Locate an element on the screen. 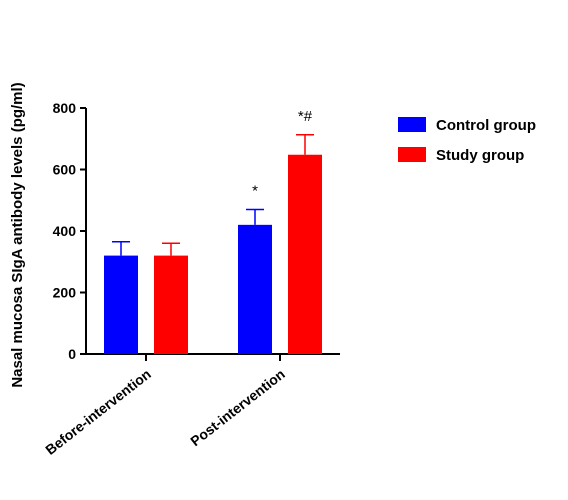  legend-label: Control group is located at coordinates (486, 125).